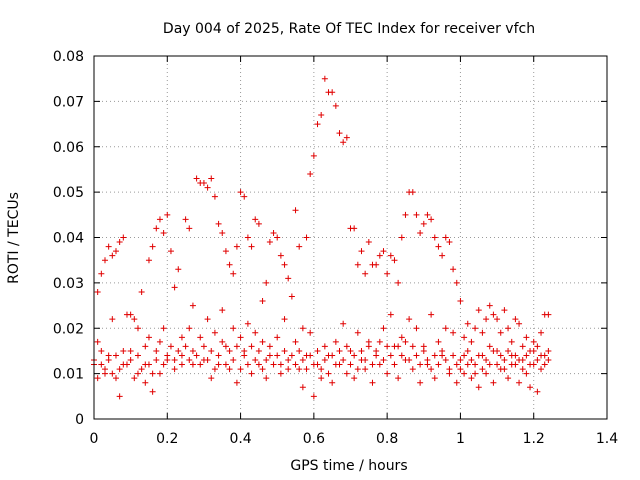 Image resolution: width=640 pixels, height=480 pixels. Describe the element at coordinates (167, 439) in the screenshot. I see `x-tick-label: 0.2` at that location.